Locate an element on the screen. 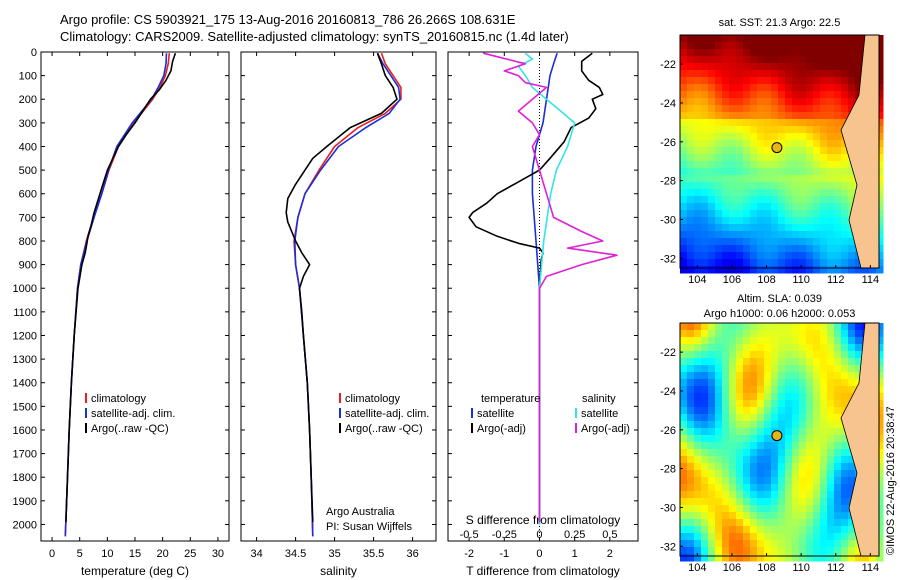 The image size is (900, 580). x-tick-label: 1 is located at coordinates (575, 554).